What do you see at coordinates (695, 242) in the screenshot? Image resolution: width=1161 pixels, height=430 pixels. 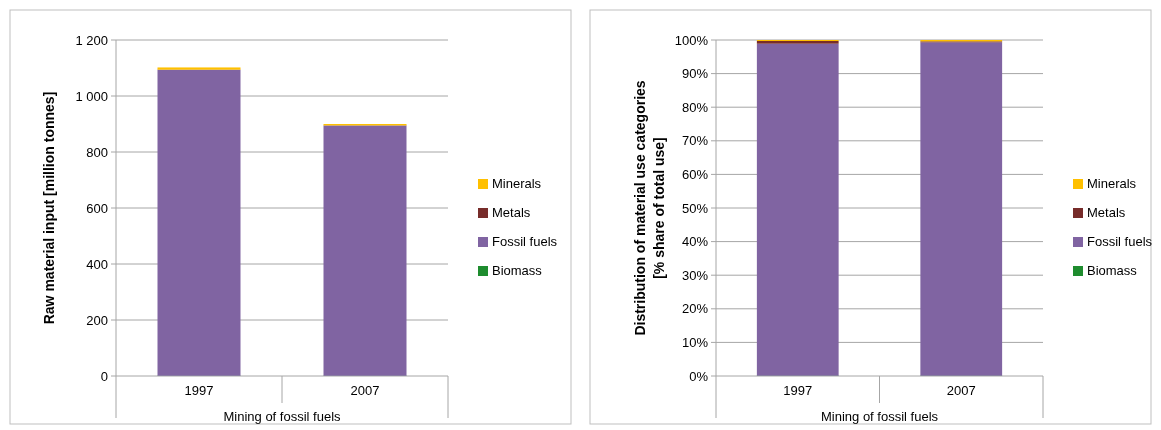 I see `y-tick-label: 40%` at bounding box center [695, 242].